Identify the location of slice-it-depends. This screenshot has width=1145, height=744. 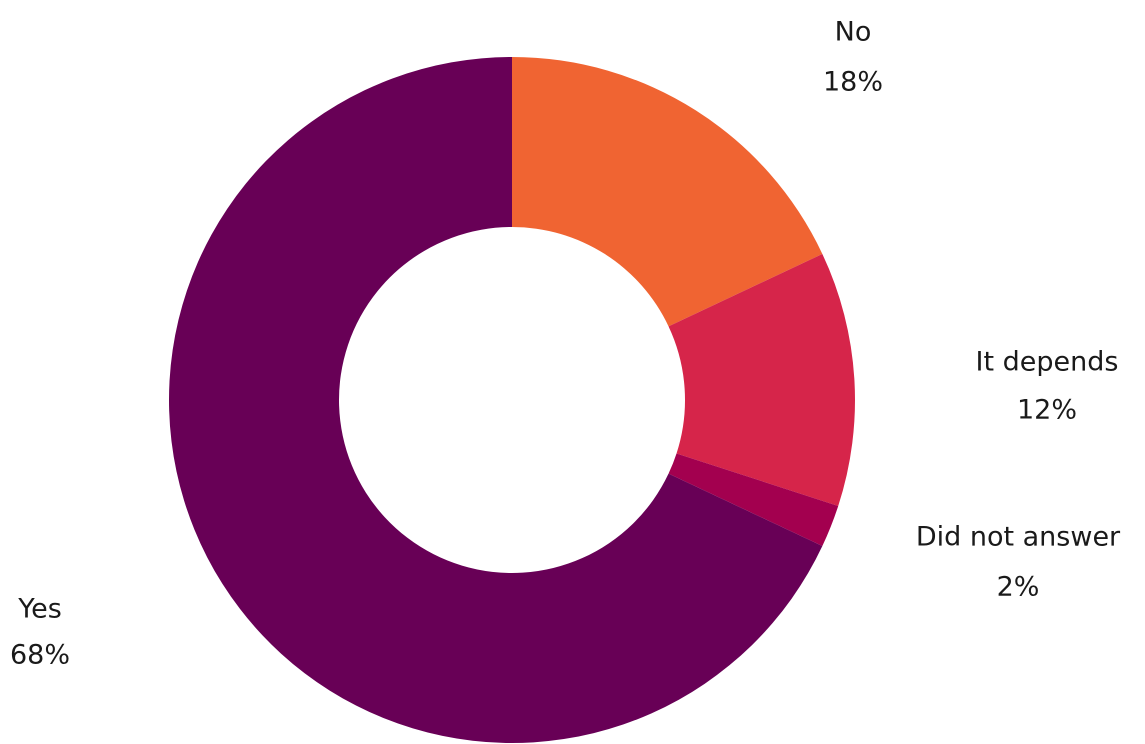
(761, 379).